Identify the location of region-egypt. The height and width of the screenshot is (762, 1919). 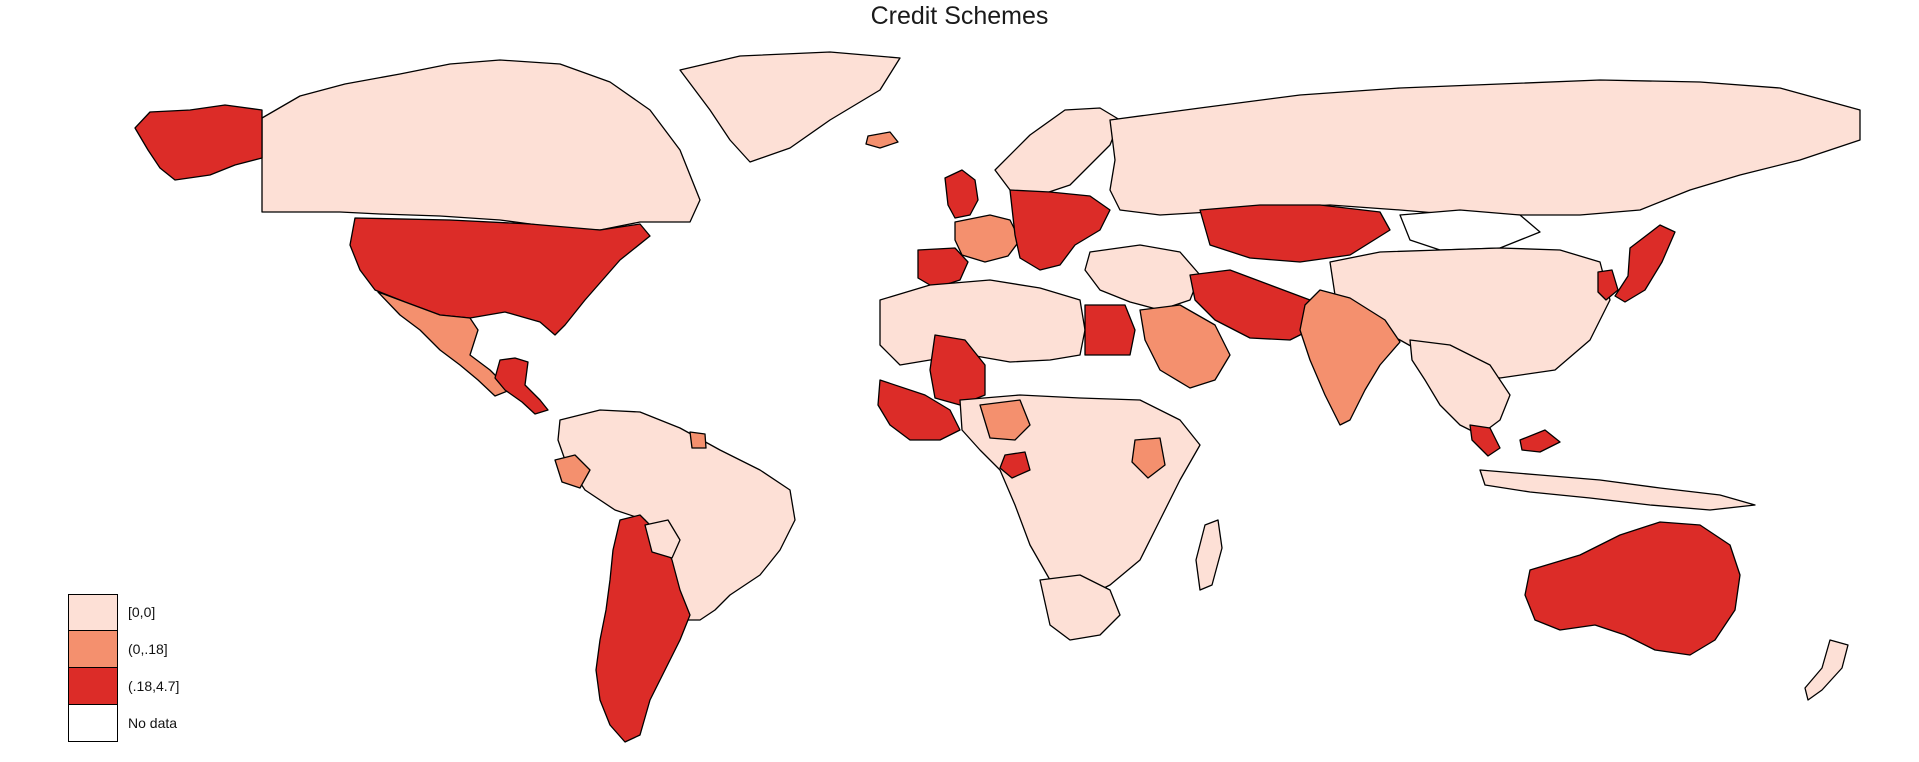
(1110, 330).